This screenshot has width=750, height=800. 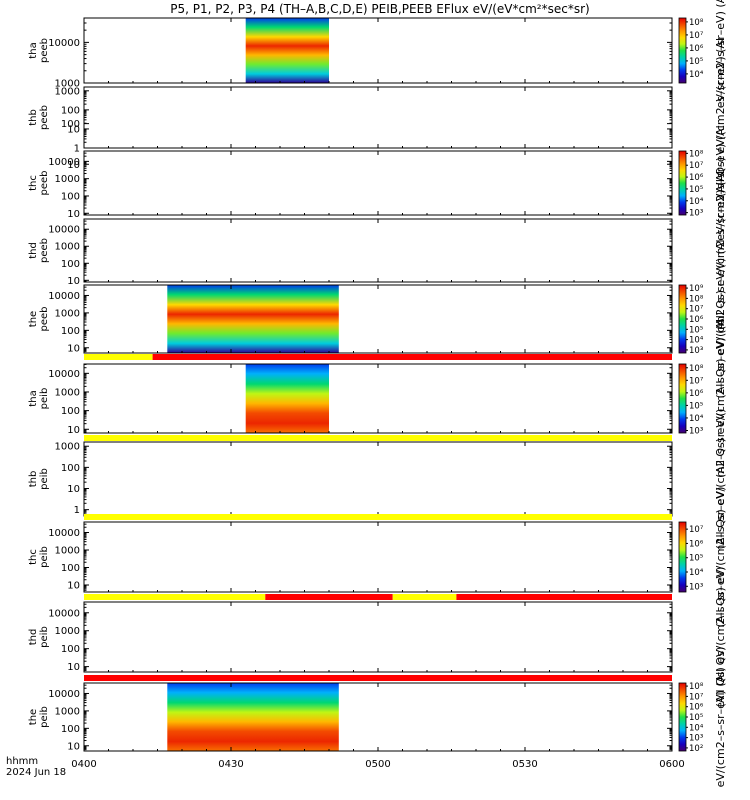 What do you see at coordinates (696, 718) in the screenshot?
I see `colorbar-tick-label: 10⁵` at bounding box center [696, 718].